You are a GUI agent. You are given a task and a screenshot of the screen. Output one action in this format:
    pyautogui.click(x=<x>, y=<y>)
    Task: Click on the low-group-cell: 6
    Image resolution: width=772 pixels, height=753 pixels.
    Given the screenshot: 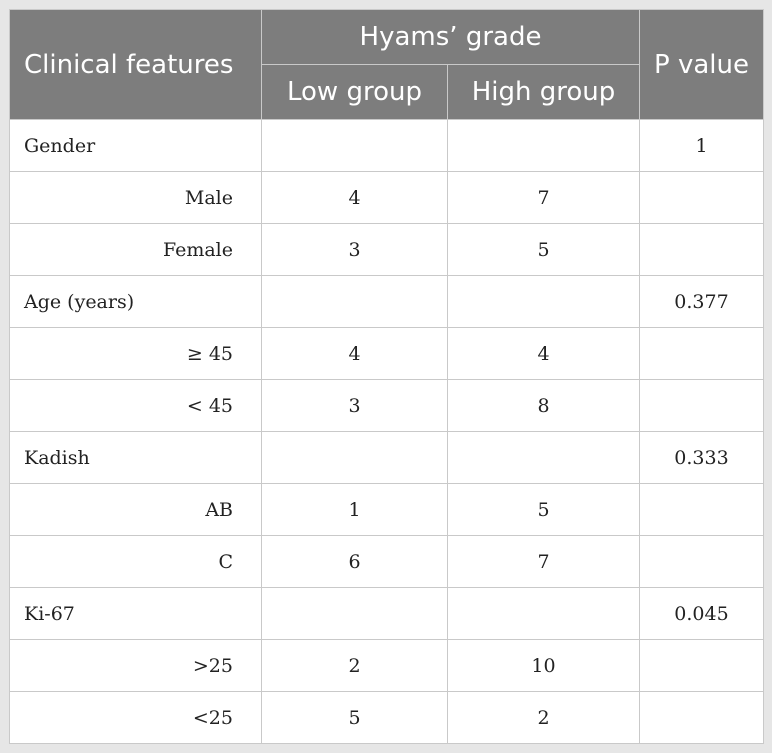 What is the action you would take?
    pyautogui.click(x=354, y=561)
    